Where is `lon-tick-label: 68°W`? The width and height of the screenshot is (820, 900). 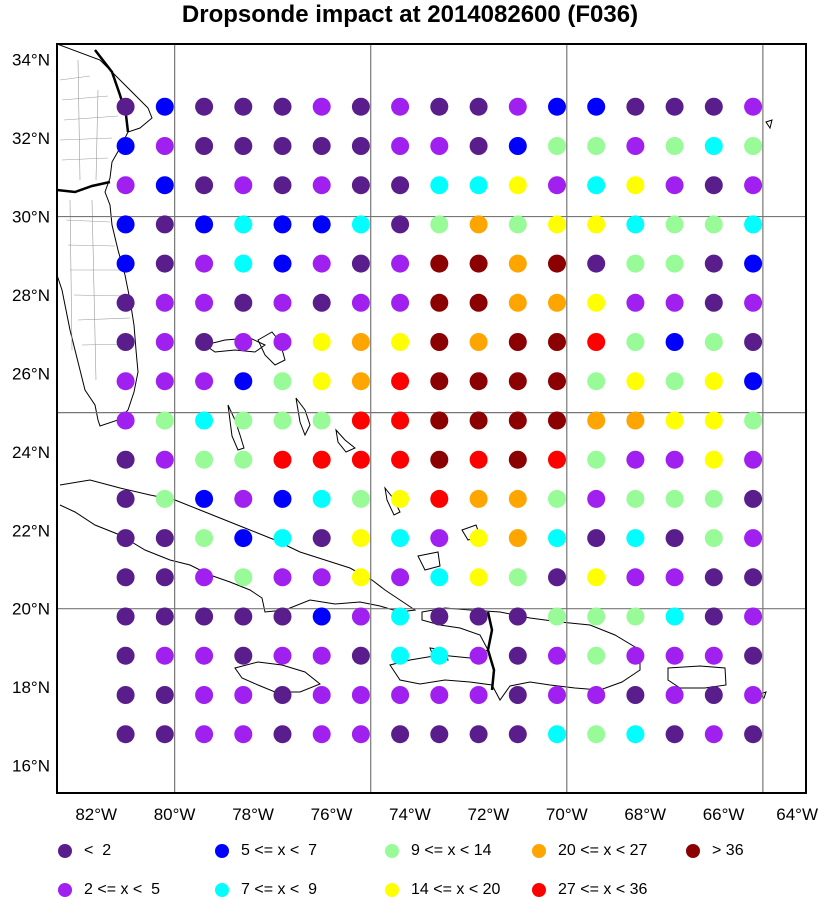 lon-tick-label: 68°W is located at coordinates (645, 814).